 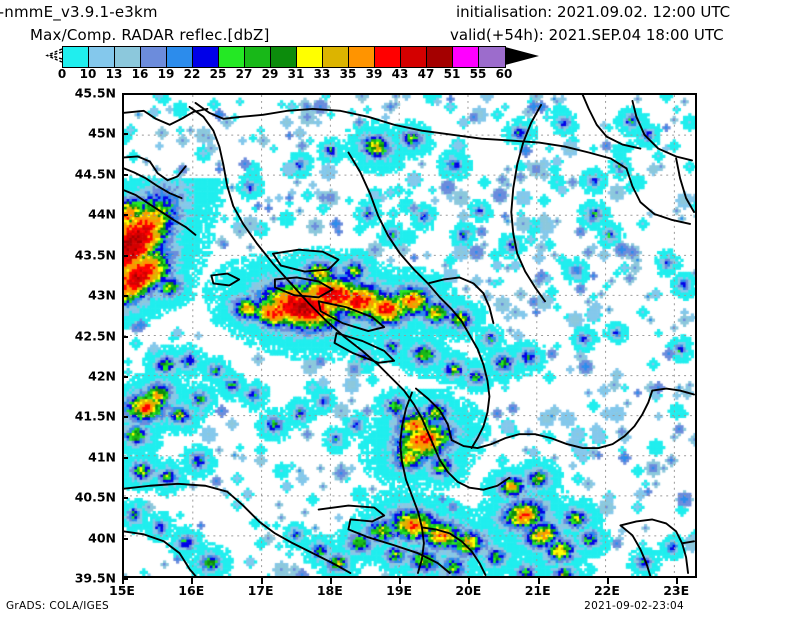 I want to click on colorbar-tick-label: 47, so click(x=426, y=74).